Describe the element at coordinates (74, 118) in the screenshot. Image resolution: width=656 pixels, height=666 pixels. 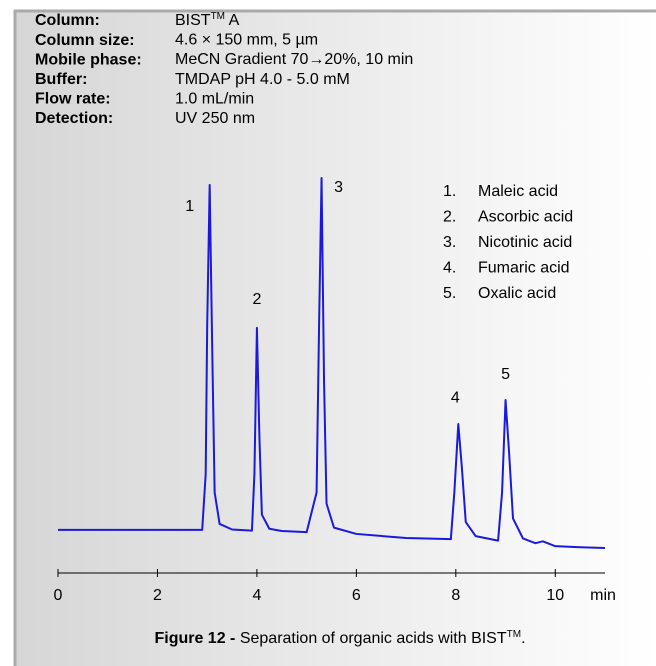
I see `info-label: Detection:` at that location.